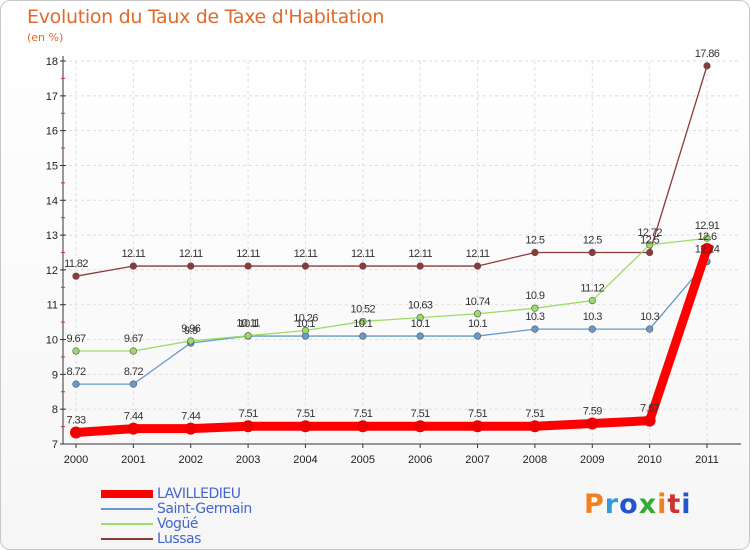 Image resolution: width=750 pixels, height=550 pixels. What do you see at coordinates (649, 233) in the screenshot?
I see `data-label: 12.72` at bounding box center [649, 233].